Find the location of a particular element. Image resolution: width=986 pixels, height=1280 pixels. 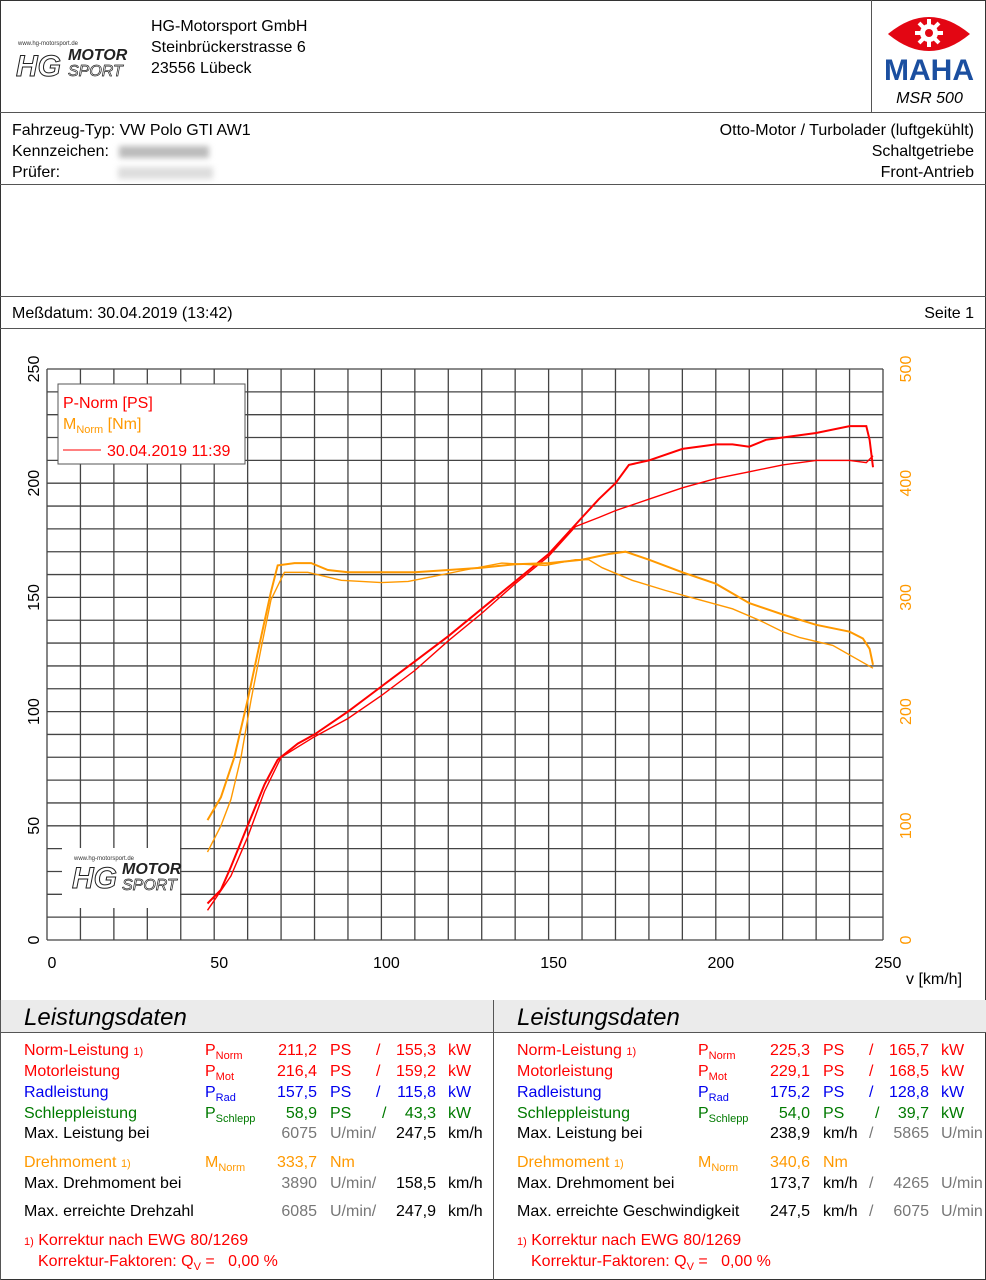

x-tick-label: 100 is located at coordinates (386, 963).